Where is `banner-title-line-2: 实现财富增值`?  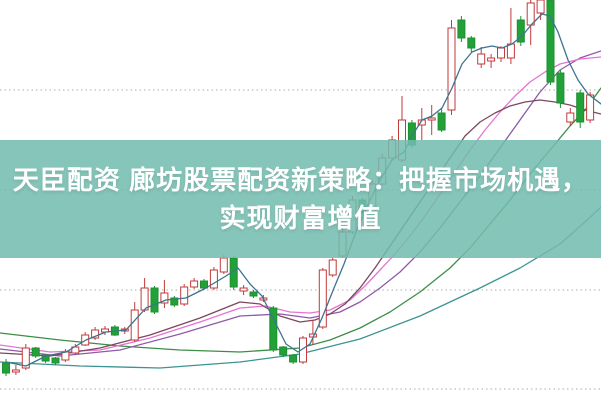 banner-title-line-2: 实现财富增值 is located at coordinates (300, 218).